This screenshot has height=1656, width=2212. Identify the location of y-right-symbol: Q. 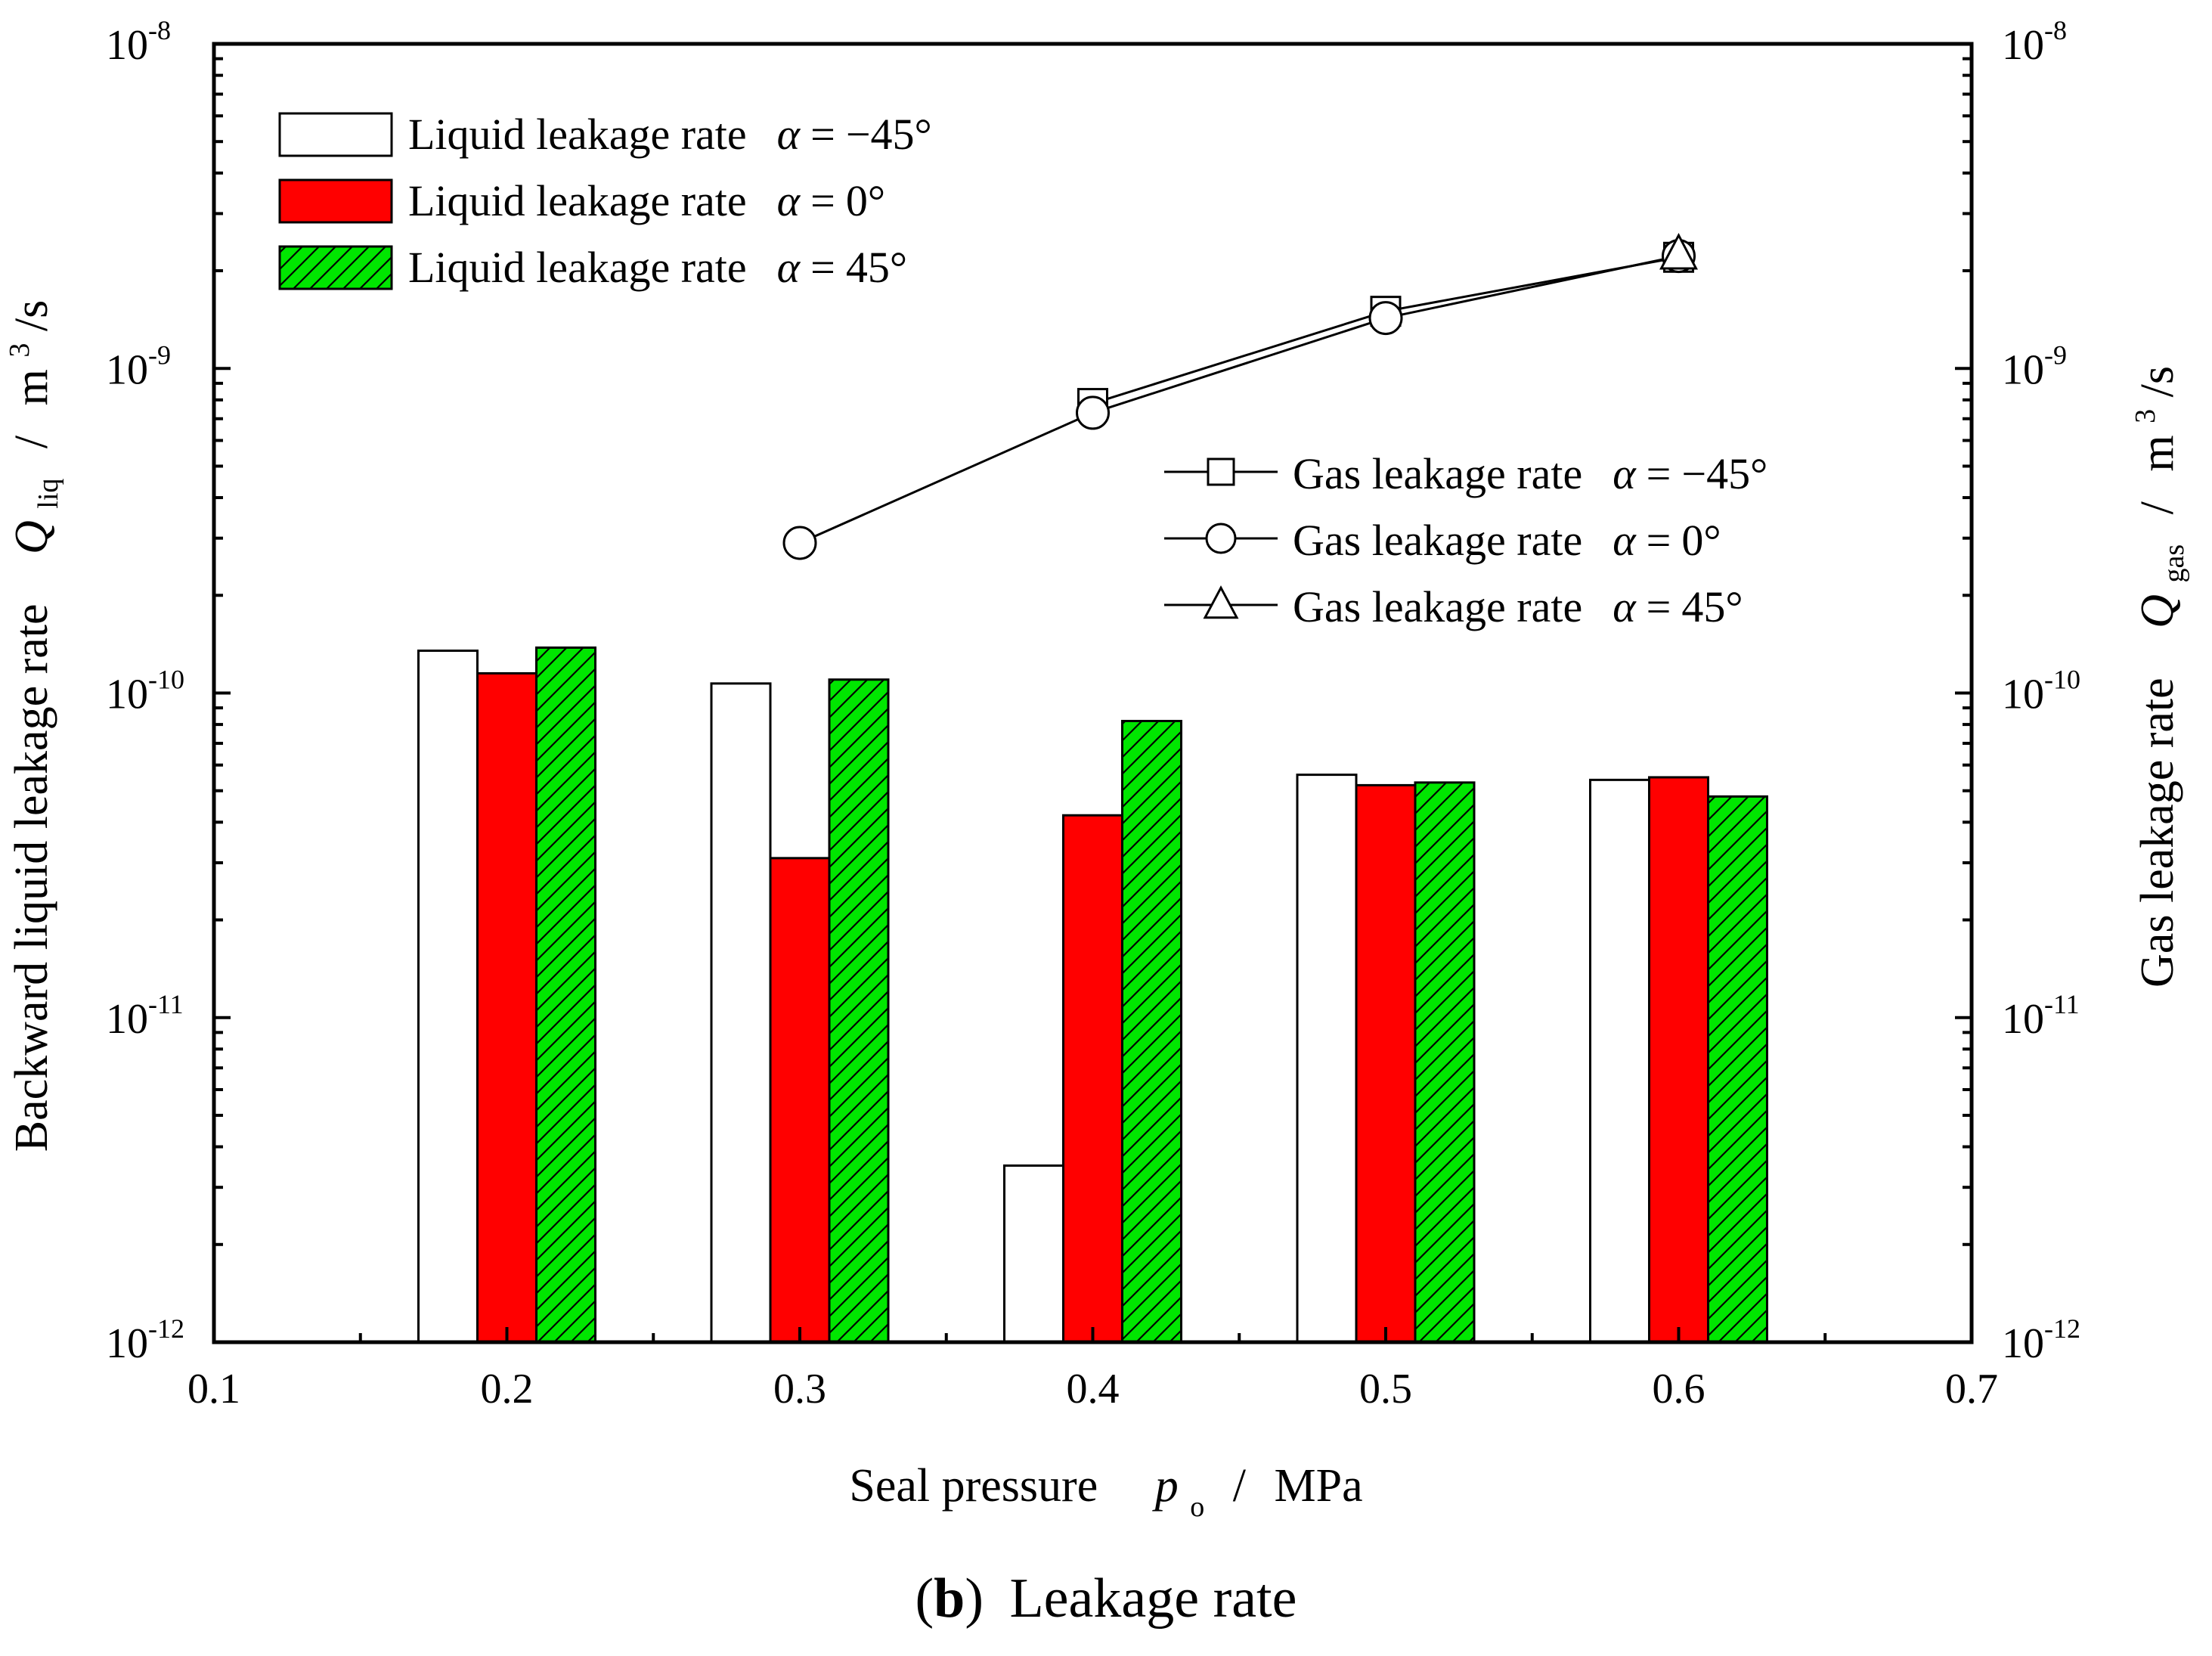
(2157, 611).